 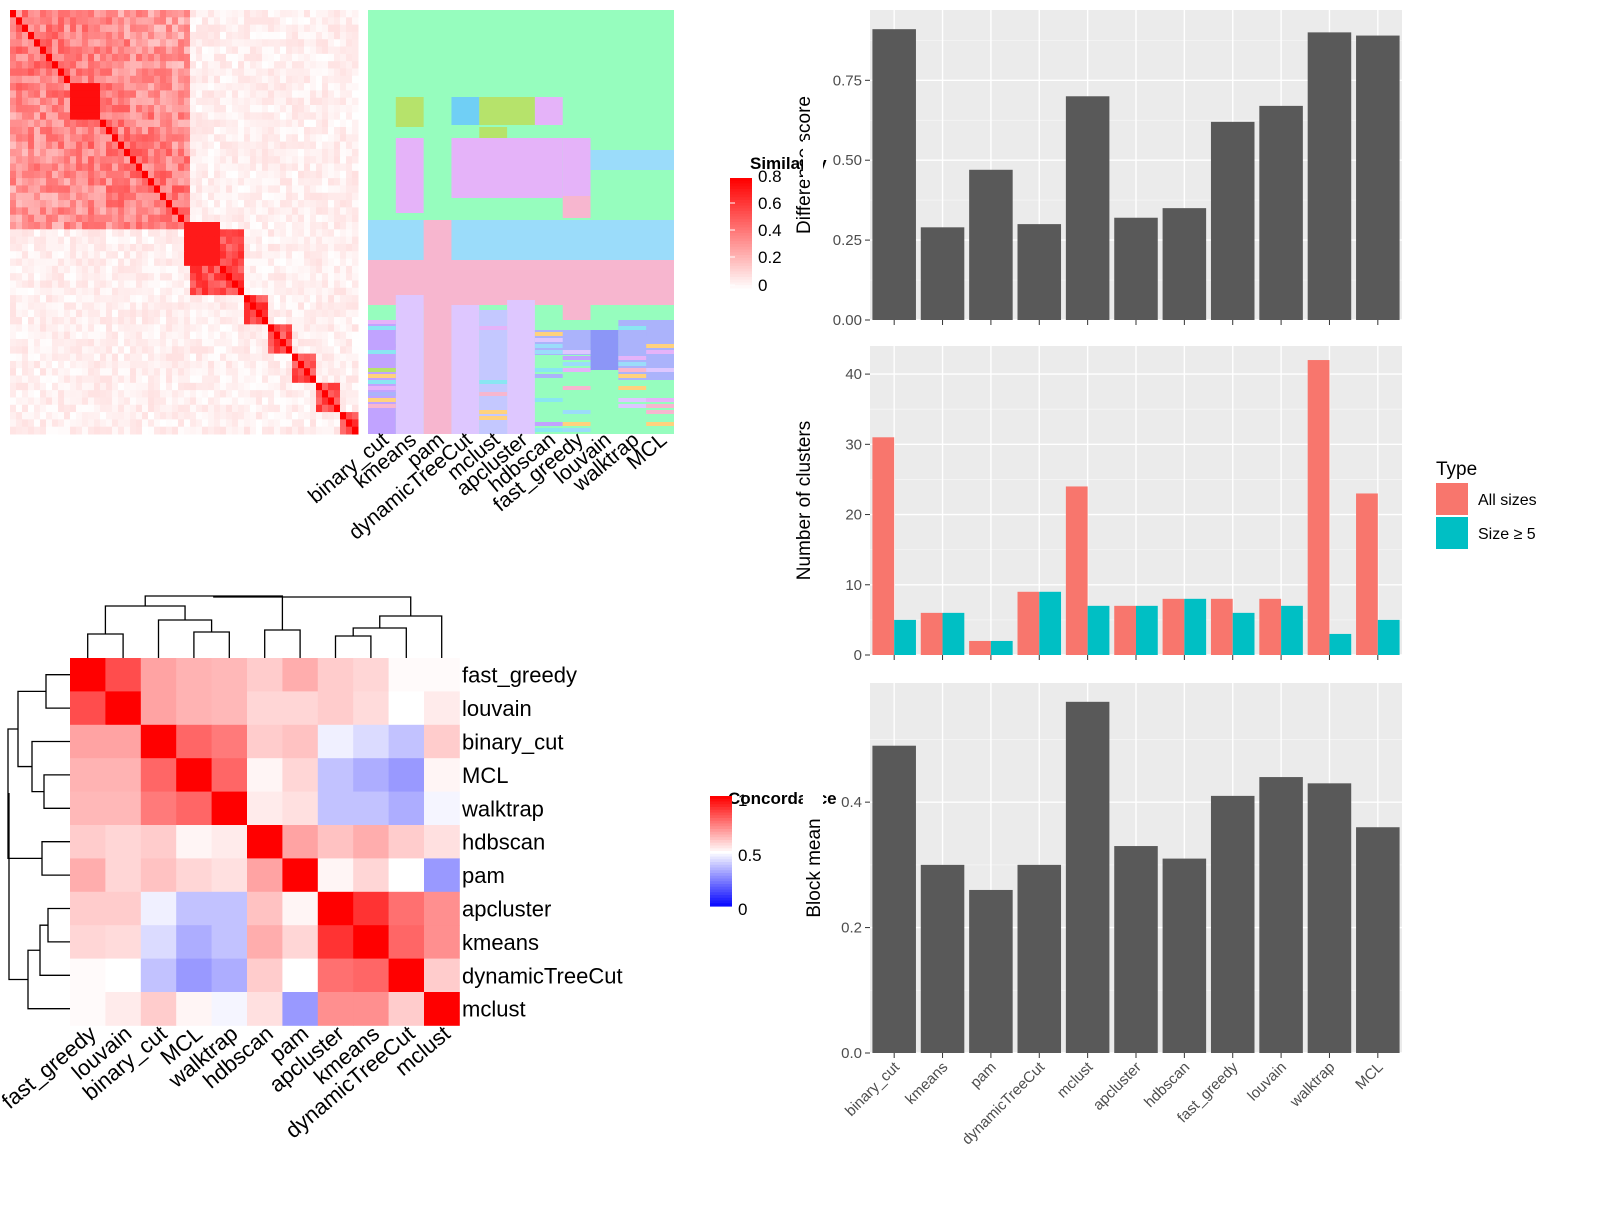 What do you see at coordinates (1221, 626) in the screenshot?
I see `bar-all-sizes` at bounding box center [1221, 626].